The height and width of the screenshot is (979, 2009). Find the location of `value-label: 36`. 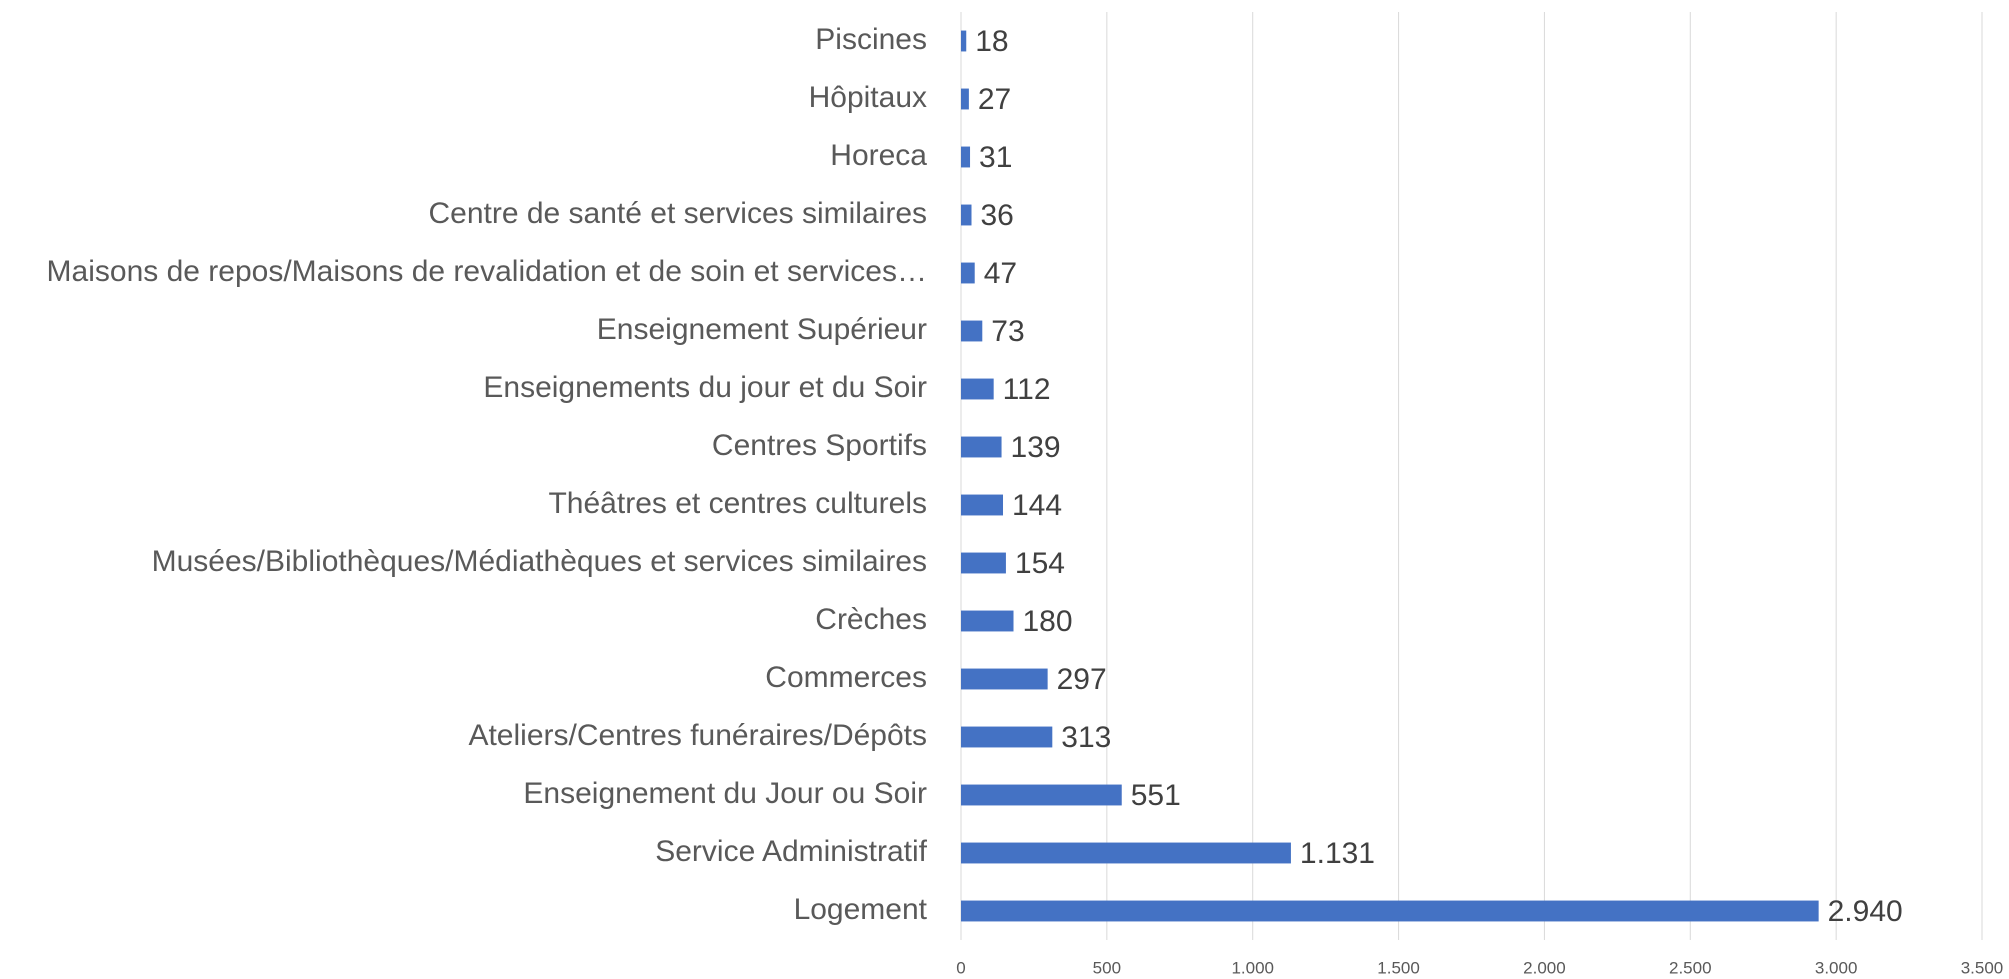

value-label: 36 is located at coordinates (997, 215).